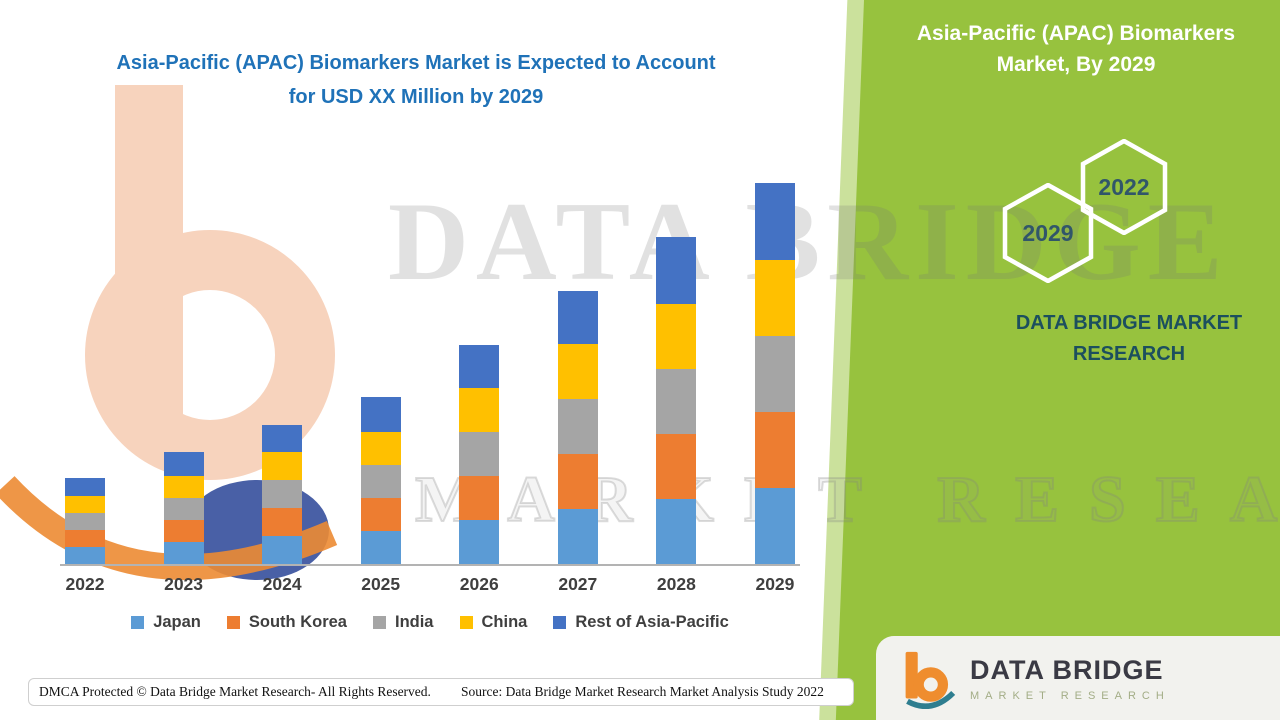  I want to click on x-axis-label-2024: 2024, so click(282, 584).